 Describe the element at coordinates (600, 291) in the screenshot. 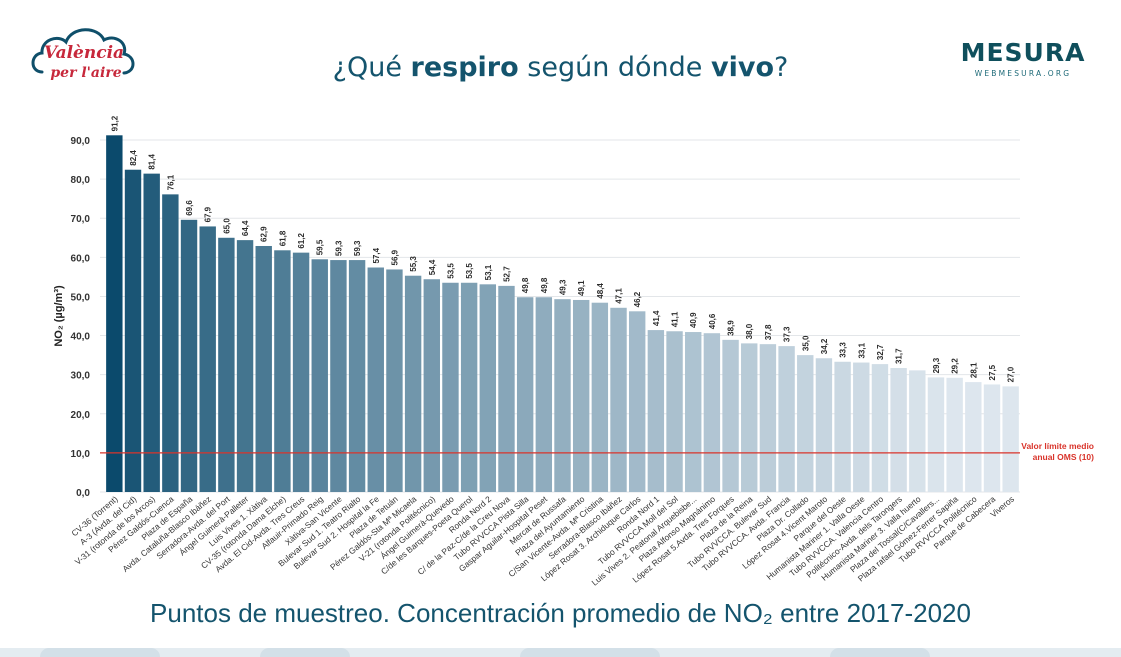

I see `bar-value-label: 48,4` at that location.